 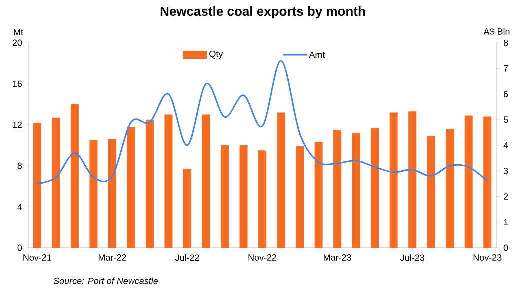 What do you see at coordinates (20, 166) in the screenshot?
I see `y-tick-label: 8` at bounding box center [20, 166].